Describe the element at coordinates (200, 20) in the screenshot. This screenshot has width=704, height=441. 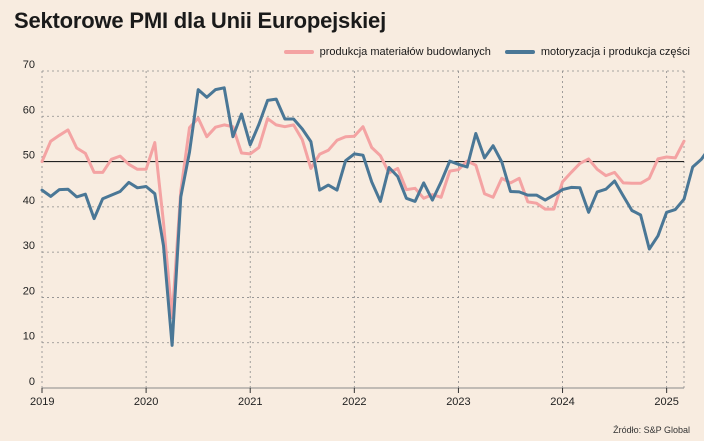
I see `chart-title: Sektorowe PMI dla Unii Europejskiej` at that location.